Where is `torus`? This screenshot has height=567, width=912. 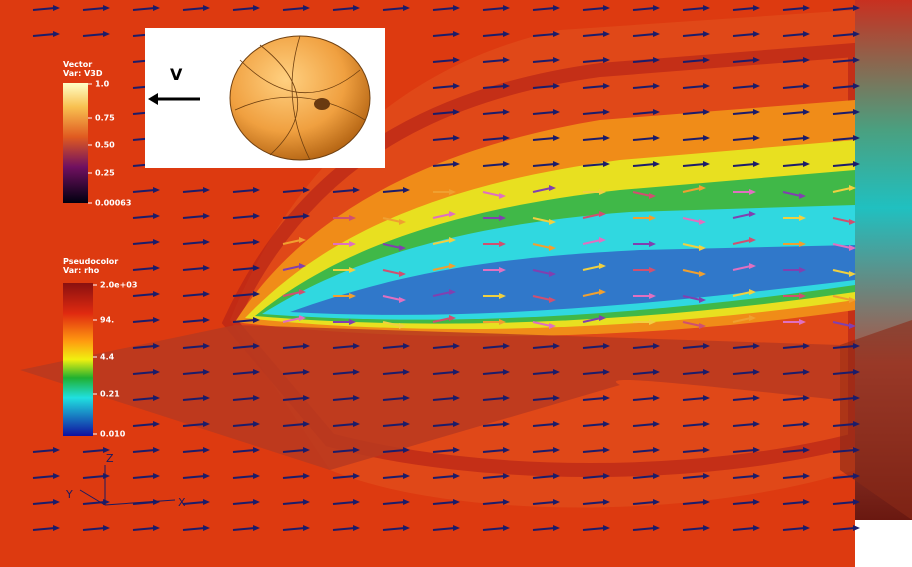 torus is located at coordinates (300, 98).